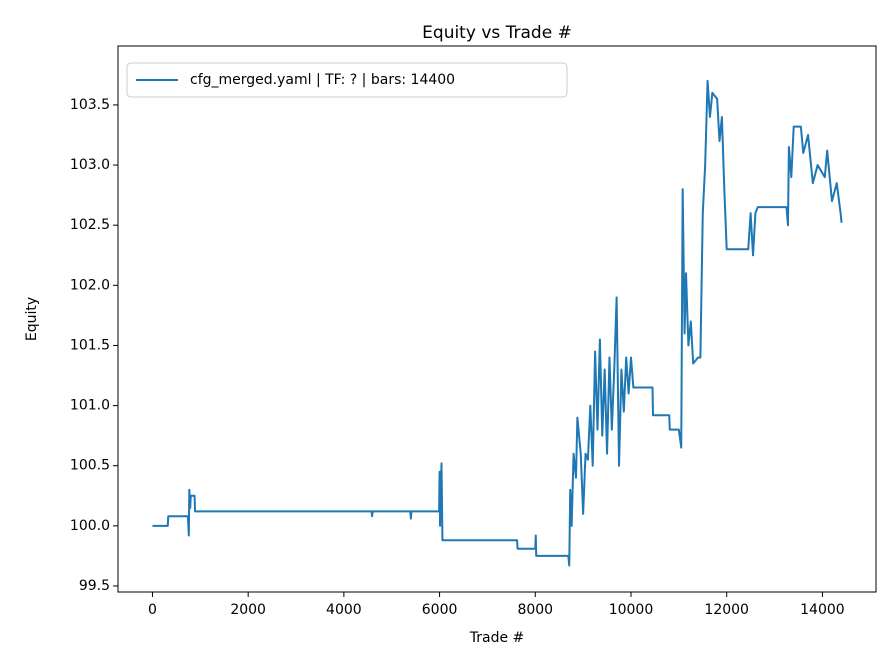 This screenshot has width=896, height=672. I want to click on y-tick-label: 99.5, so click(94, 586).